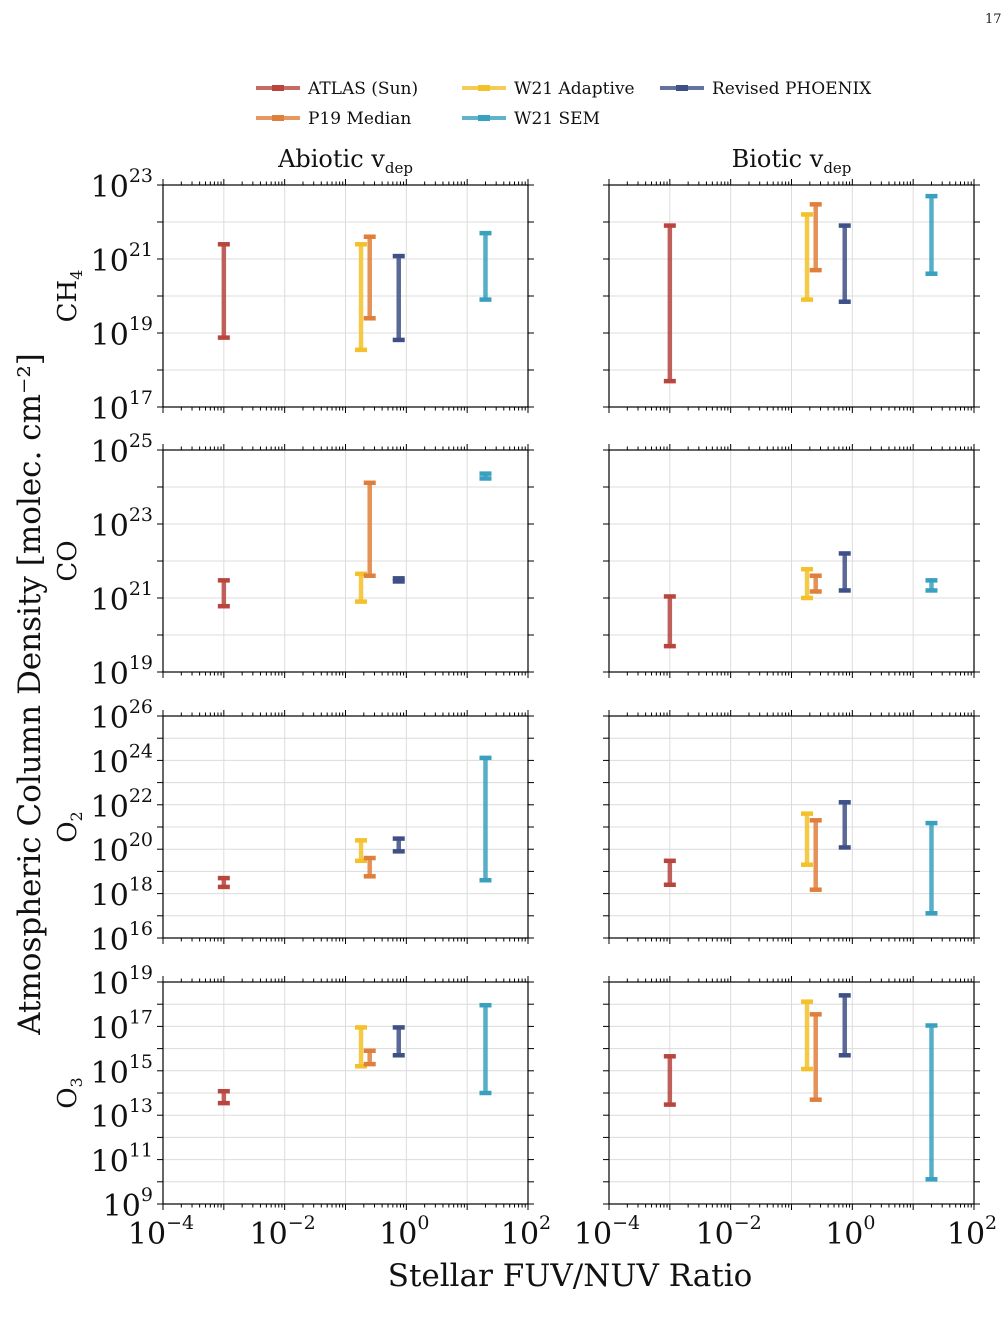  I want to click on legend-label: ATLAS (Sun), so click(362, 89).